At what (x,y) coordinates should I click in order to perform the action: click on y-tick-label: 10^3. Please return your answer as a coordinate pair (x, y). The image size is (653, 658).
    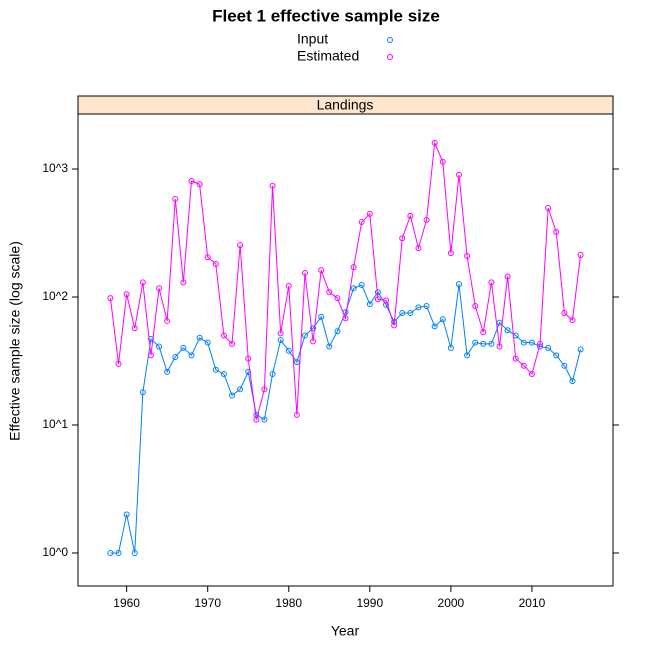
    Looking at the image, I should click on (55, 168).